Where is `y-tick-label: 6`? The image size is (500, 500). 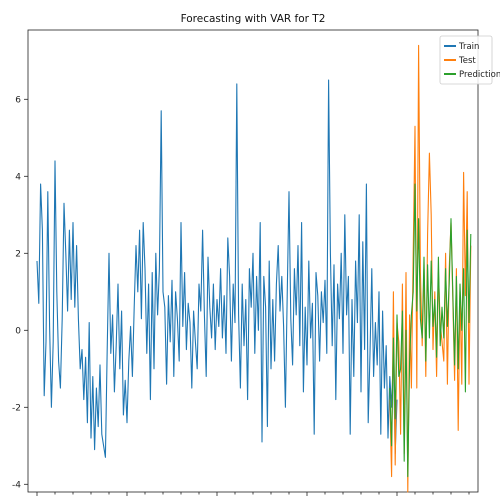
y-tick-label: 6 is located at coordinates (18, 100).